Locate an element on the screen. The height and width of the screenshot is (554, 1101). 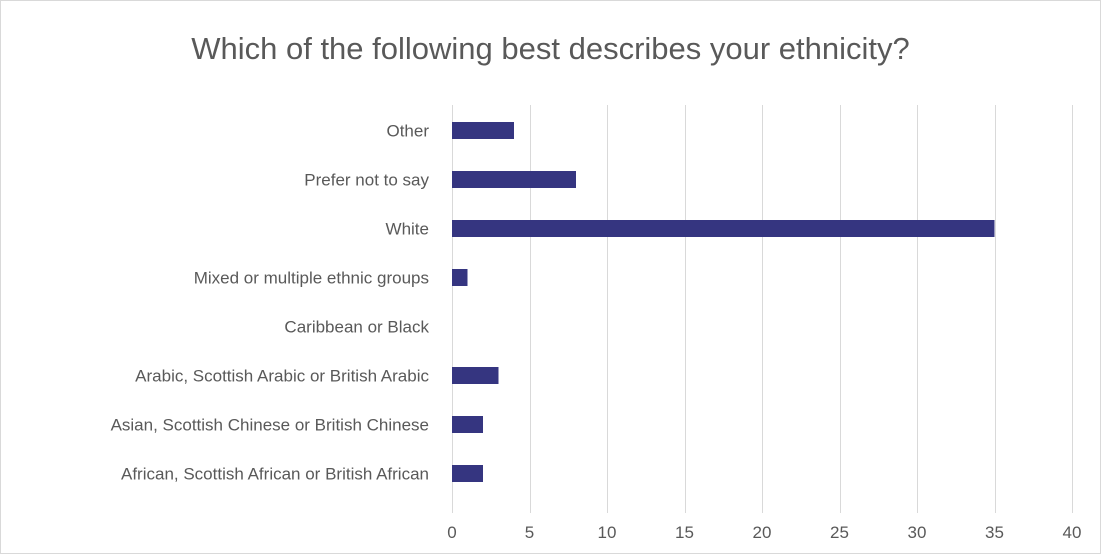
x-tick-label-25: 25 is located at coordinates (839, 532).